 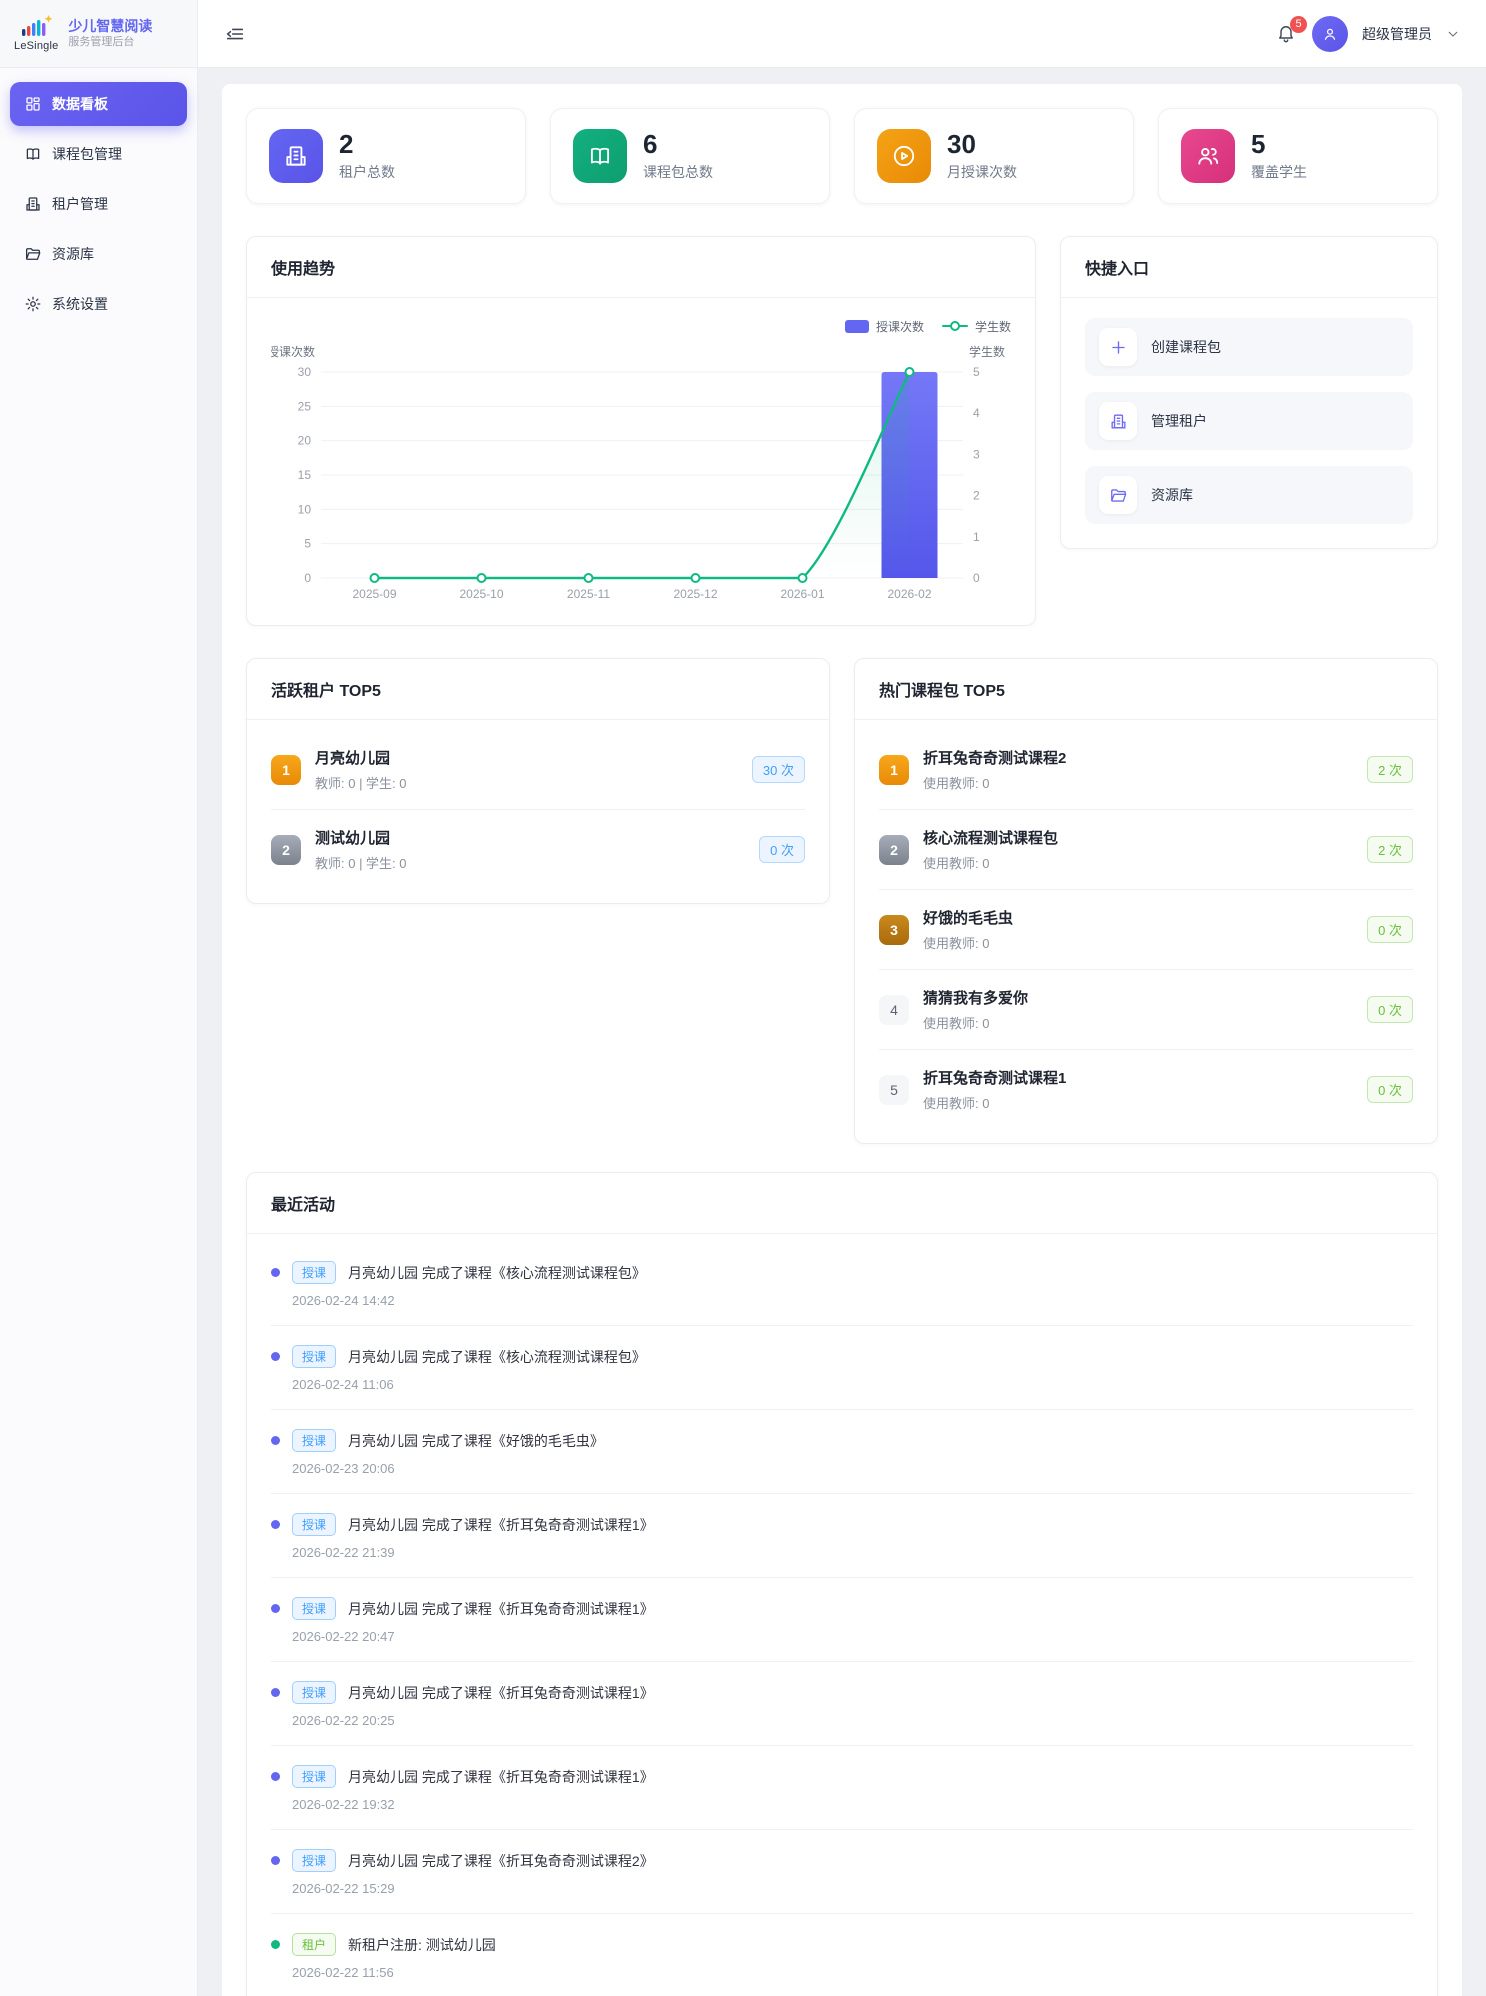 I want to click on stats-row: 2 租户总数 6 课程包总数 30 月授课次数 5 覆盖学生, so click(x=842, y=156).